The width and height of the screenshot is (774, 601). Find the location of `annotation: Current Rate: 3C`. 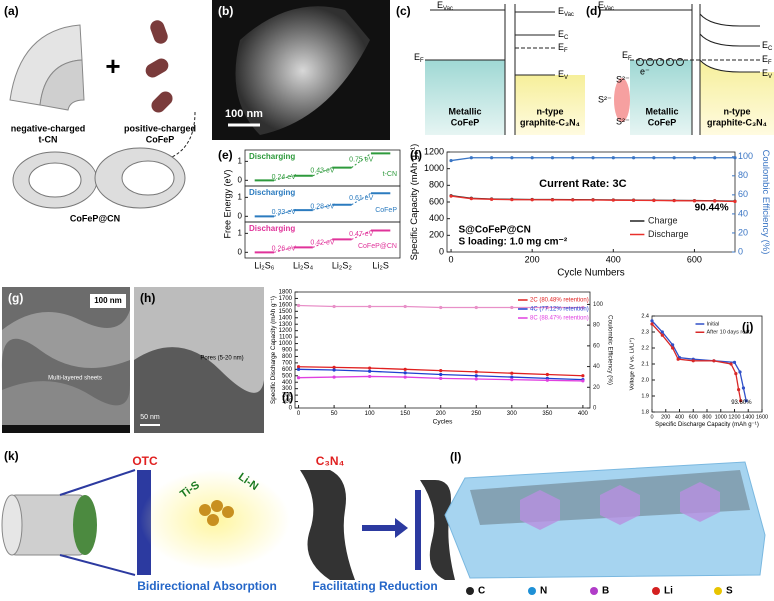

annotation: Current Rate: 3C is located at coordinates (582, 184).